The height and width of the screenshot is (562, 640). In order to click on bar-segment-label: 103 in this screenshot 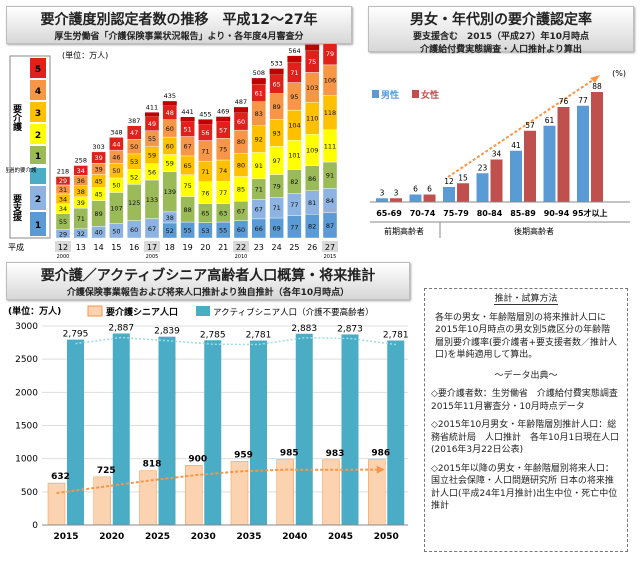, I will do `click(312, 88)`.